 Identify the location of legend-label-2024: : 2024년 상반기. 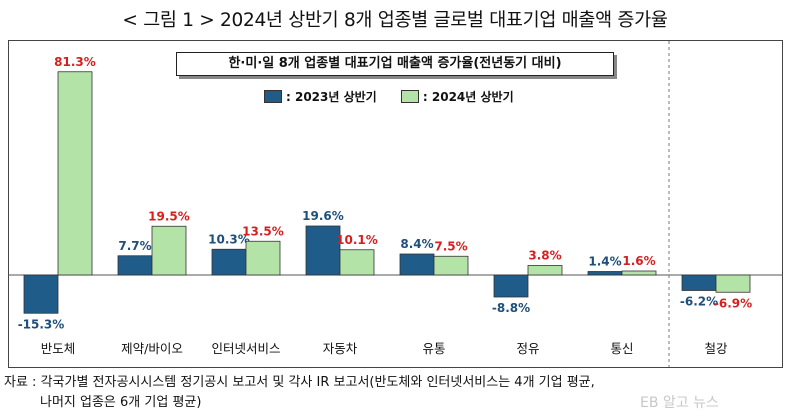
(468, 97).